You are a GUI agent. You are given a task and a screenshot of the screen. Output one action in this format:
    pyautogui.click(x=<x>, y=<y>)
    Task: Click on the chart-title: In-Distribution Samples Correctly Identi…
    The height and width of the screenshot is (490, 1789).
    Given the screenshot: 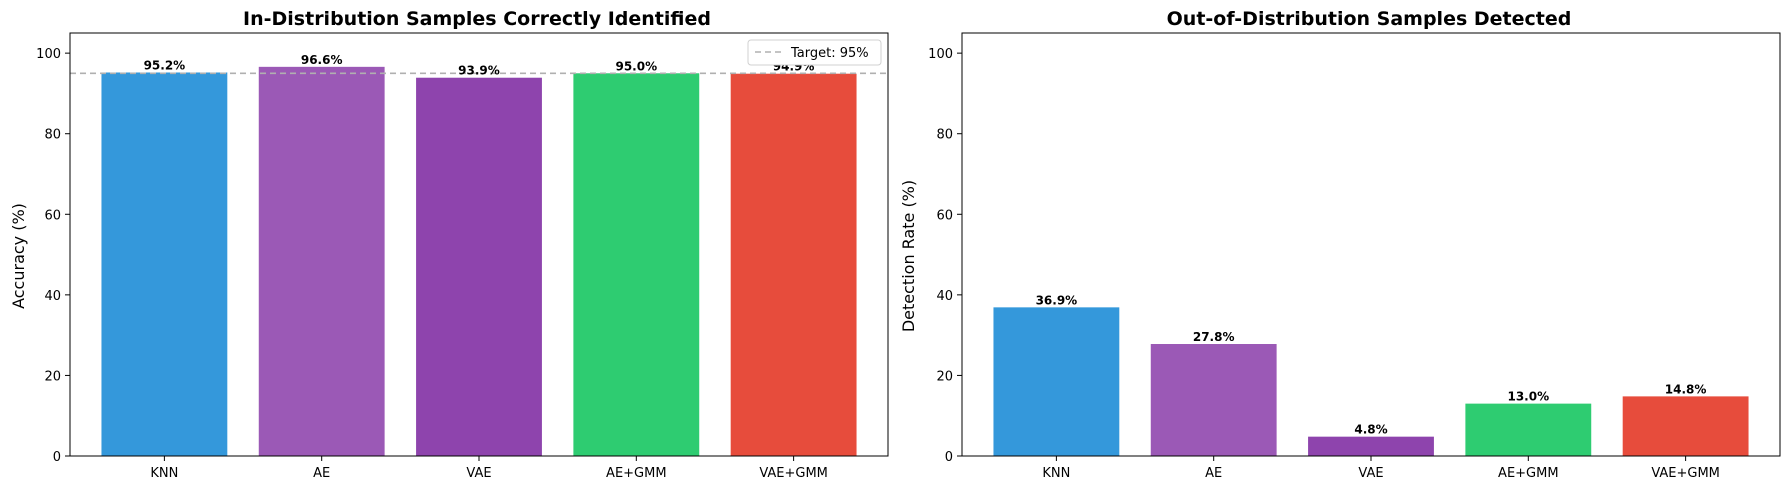 What is the action you would take?
    pyautogui.click(x=477, y=19)
    